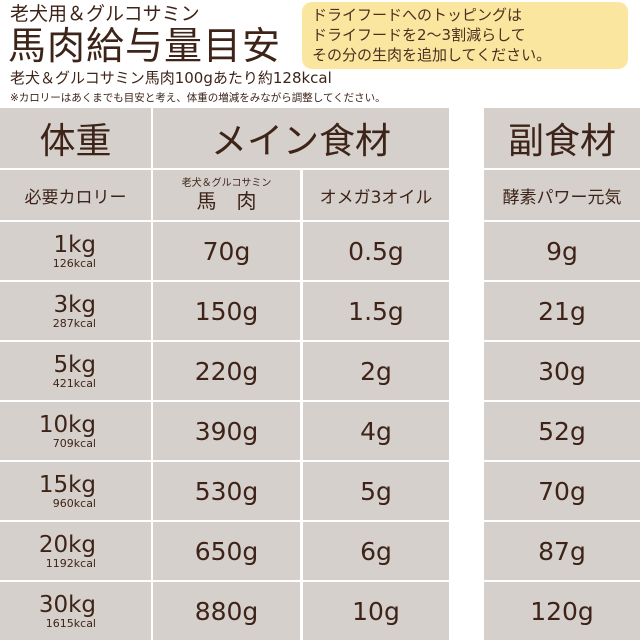 The height and width of the screenshot is (640, 640). Describe the element at coordinates (226, 183) in the screenshot. I see `horse-meat-product: 老犬＆グルコサミン` at that location.